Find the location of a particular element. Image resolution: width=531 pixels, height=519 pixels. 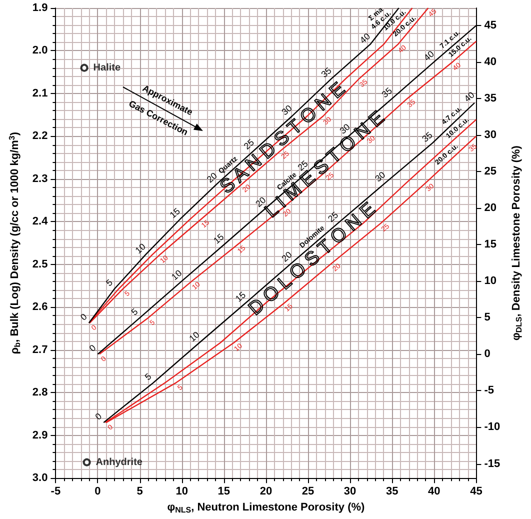

y2-tick-label: 25 is located at coordinates (490, 171).